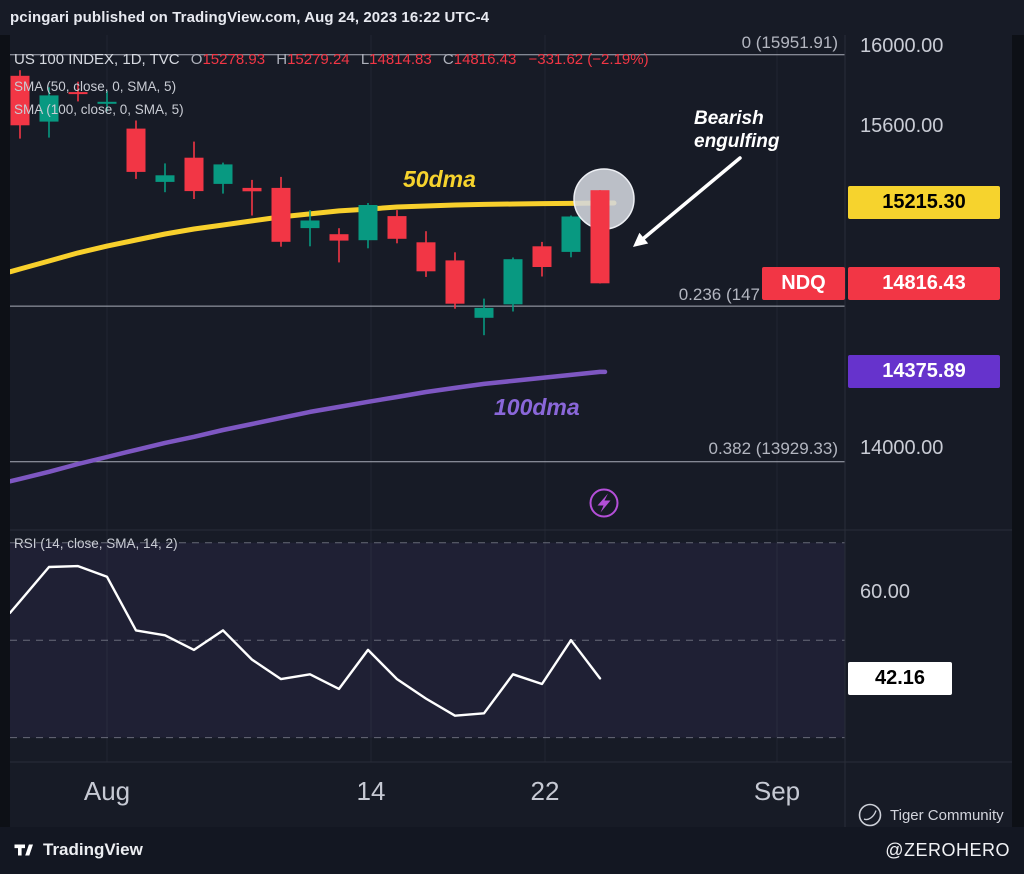  What do you see at coordinates (947, 815) in the screenshot?
I see `tiger-community-label: Tiger Community` at bounding box center [947, 815].